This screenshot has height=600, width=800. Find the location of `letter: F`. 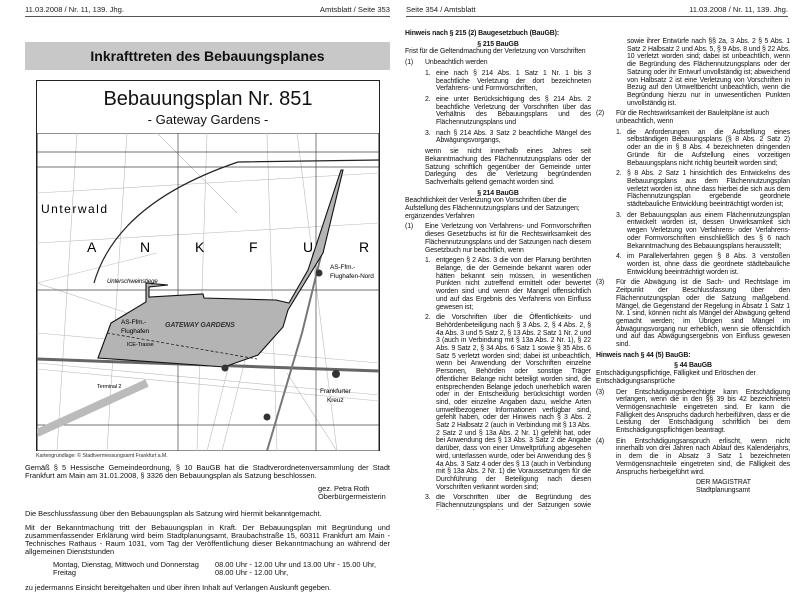

letter: F is located at coordinates (253, 247).